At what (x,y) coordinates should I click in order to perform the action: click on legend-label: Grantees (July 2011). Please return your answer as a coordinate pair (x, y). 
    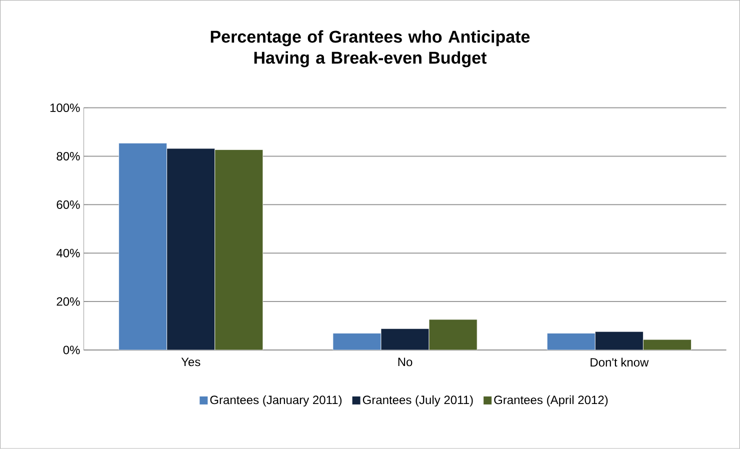
    Looking at the image, I should click on (417, 401).